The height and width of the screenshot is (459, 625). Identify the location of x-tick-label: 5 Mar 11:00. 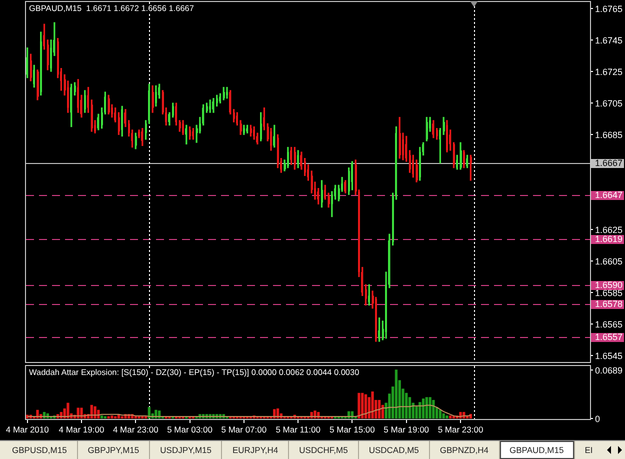
(298, 429).